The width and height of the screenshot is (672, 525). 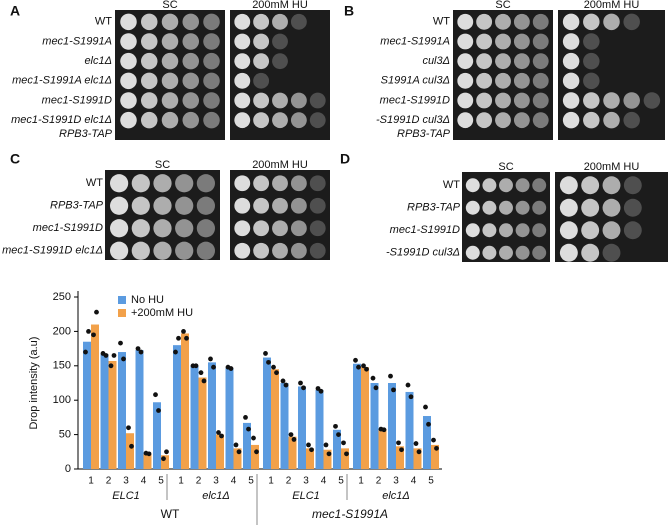 I want to click on strain-label: mec1-S1991D, so click(x=415, y=100).